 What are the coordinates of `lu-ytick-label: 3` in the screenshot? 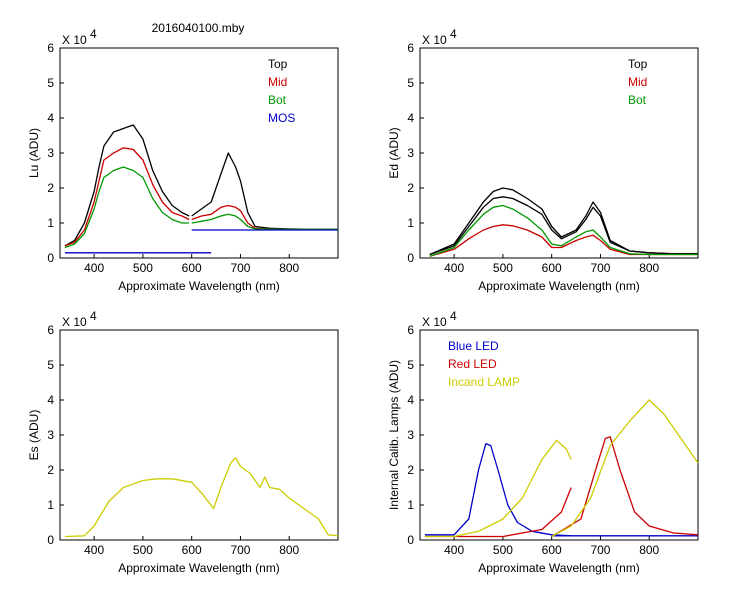 It's located at (50, 153).